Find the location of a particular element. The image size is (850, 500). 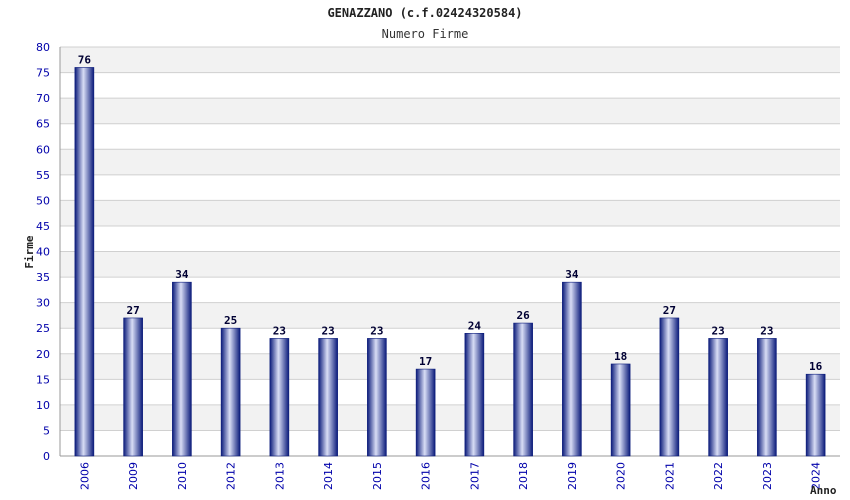

x-tick-label: 2023 is located at coordinates (767, 476).